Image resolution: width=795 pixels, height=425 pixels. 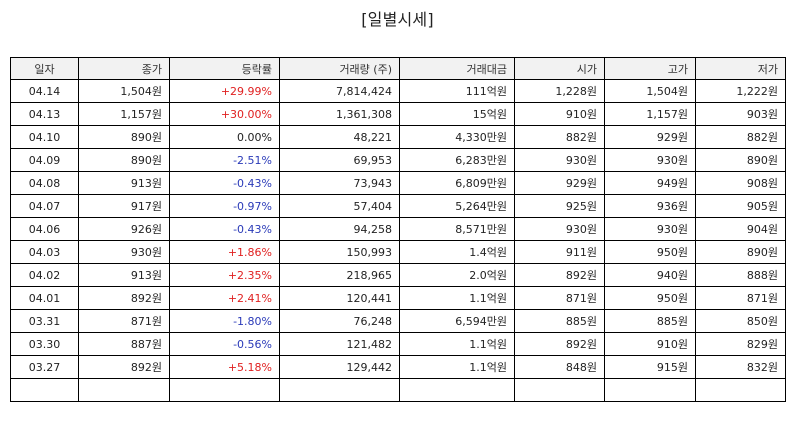 What do you see at coordinates (457, 252) in the screenshot?
I see `cell-amount: 1.4억원` at bounding box center [457, 252].